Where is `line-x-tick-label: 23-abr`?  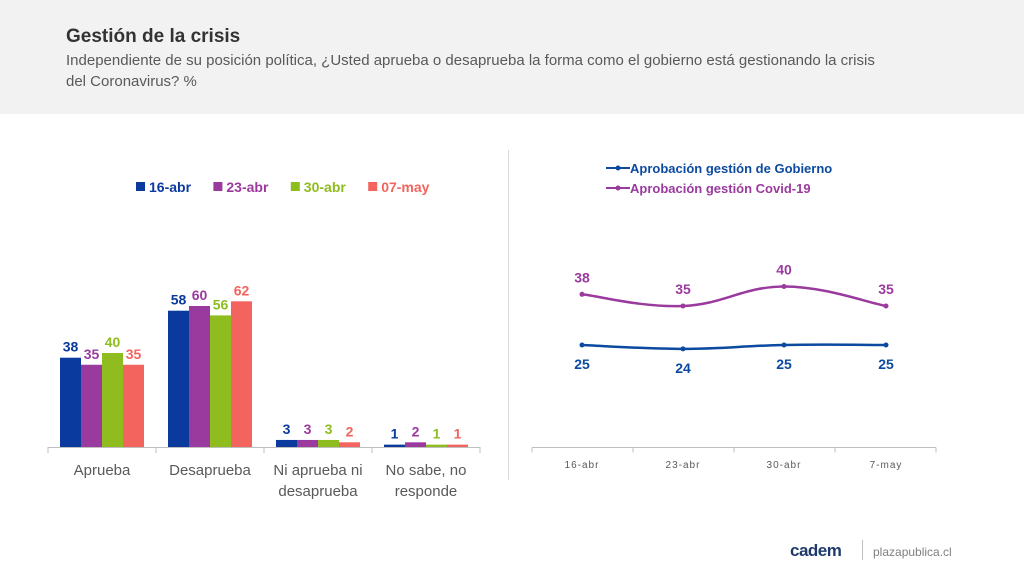 line-x-tick-label: 23-abr is located at coordinates (683, 465).